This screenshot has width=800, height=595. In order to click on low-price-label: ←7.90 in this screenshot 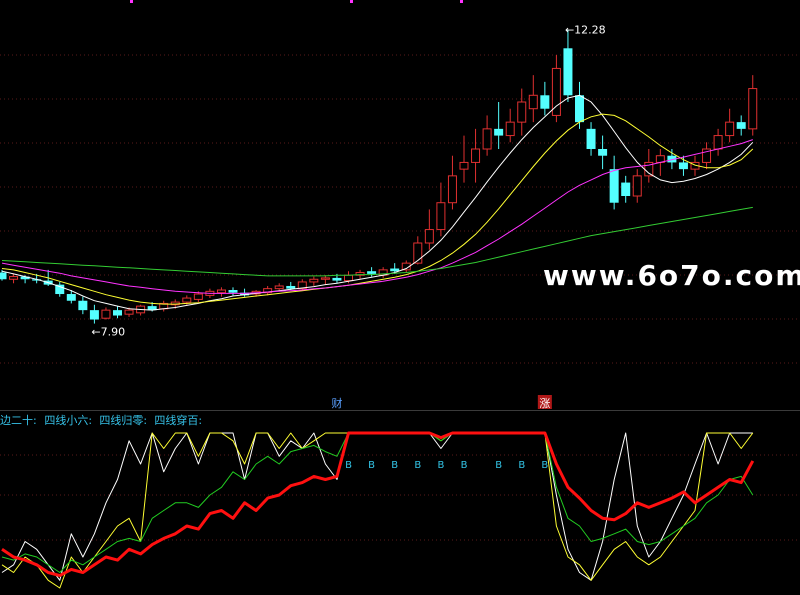, I will do `click(108, 332)`.